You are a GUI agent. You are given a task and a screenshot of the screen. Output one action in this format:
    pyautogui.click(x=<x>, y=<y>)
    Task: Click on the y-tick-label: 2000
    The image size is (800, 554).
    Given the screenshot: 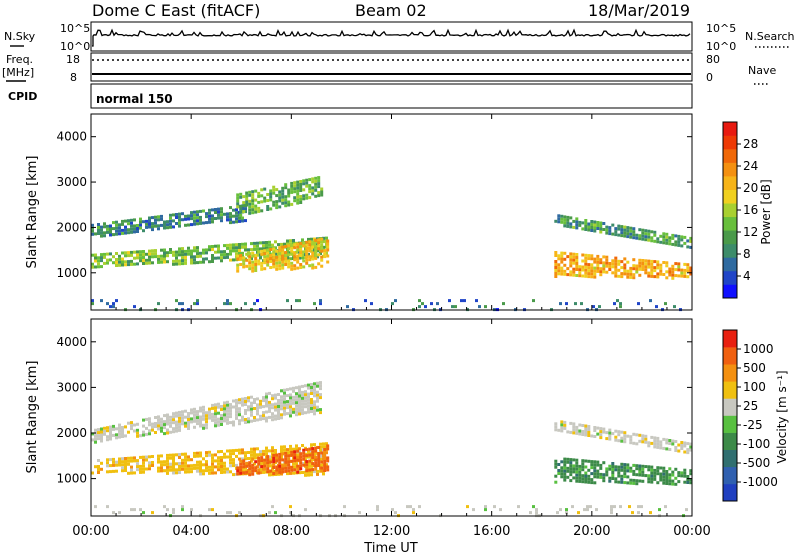 What is the action you would take?
    pyautogui.click(x=71, y=433)
    